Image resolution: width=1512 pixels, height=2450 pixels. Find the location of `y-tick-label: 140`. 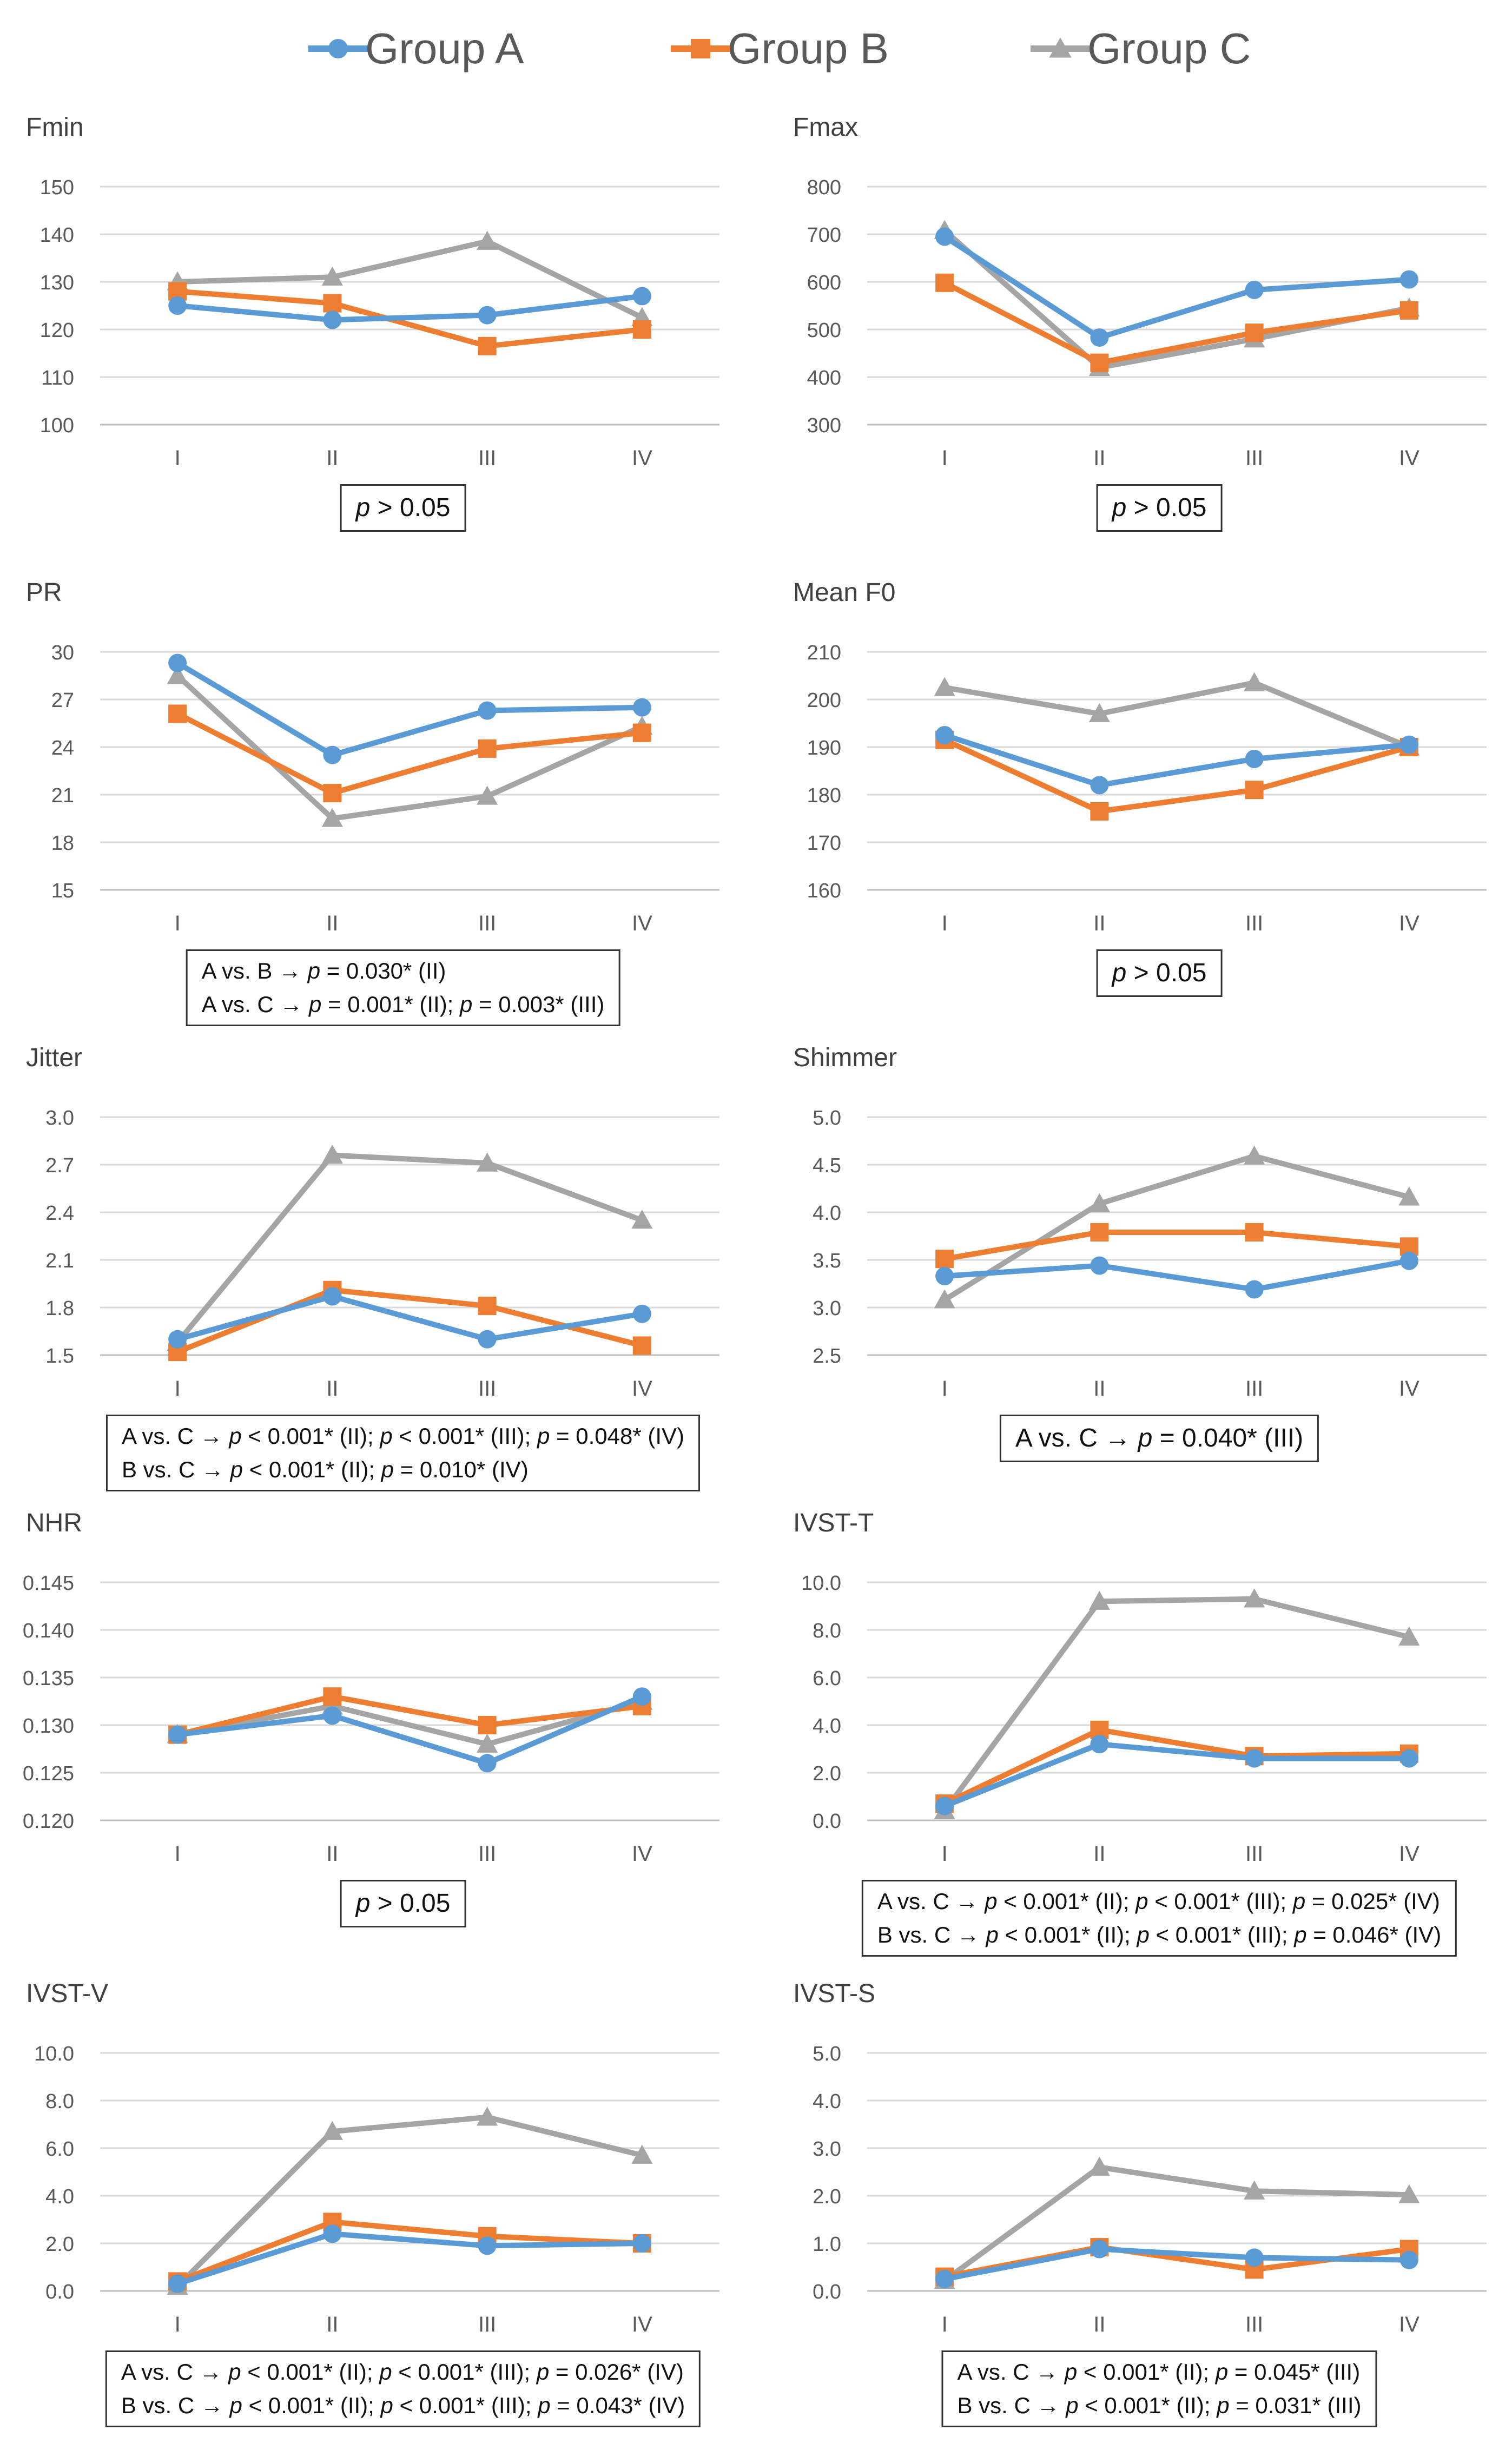

y-tick-label: 140 is located at coordinates (57, 235).